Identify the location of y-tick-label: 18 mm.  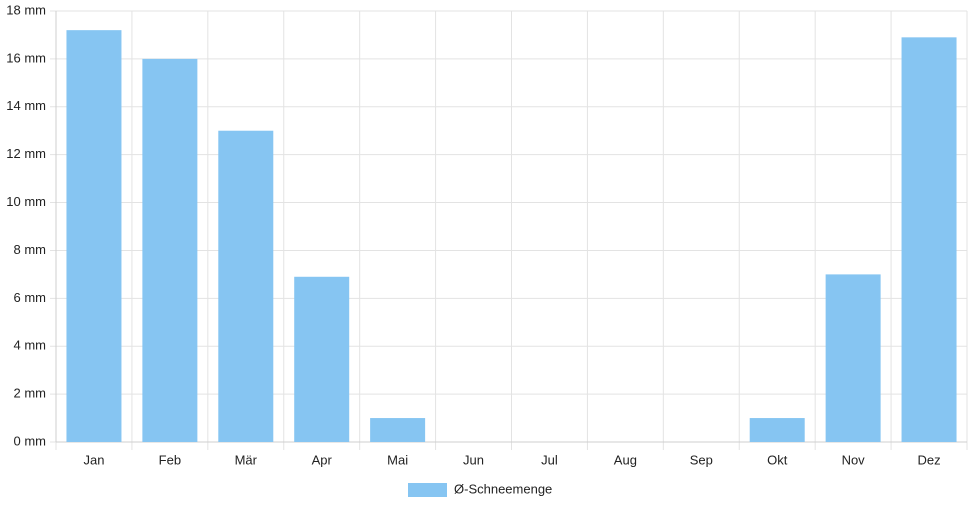
(26, 9).